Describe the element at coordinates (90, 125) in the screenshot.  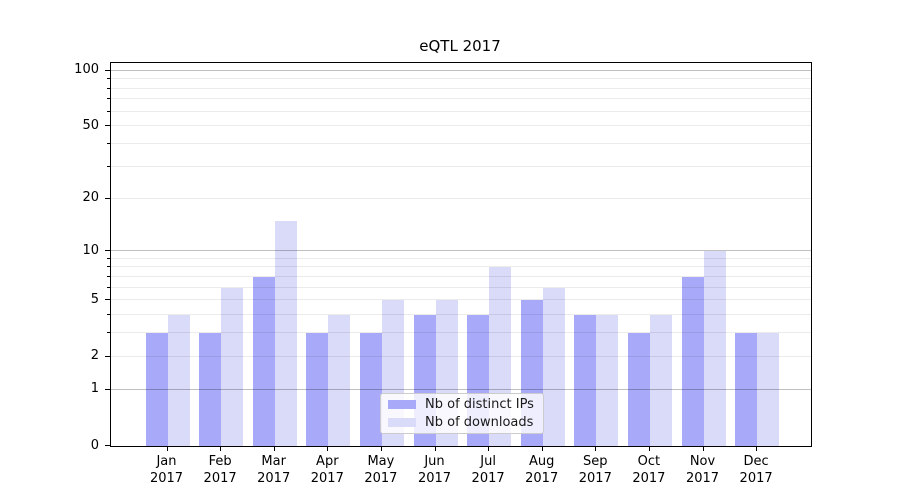
I see `y-tick-label: 50` at that location.